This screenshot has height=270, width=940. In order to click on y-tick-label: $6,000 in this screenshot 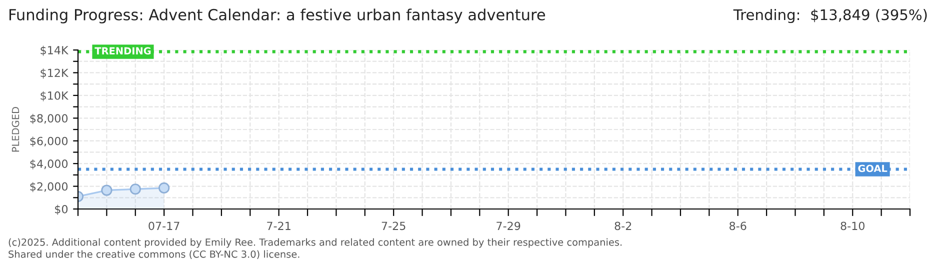, I will do `click(49, 141)`.